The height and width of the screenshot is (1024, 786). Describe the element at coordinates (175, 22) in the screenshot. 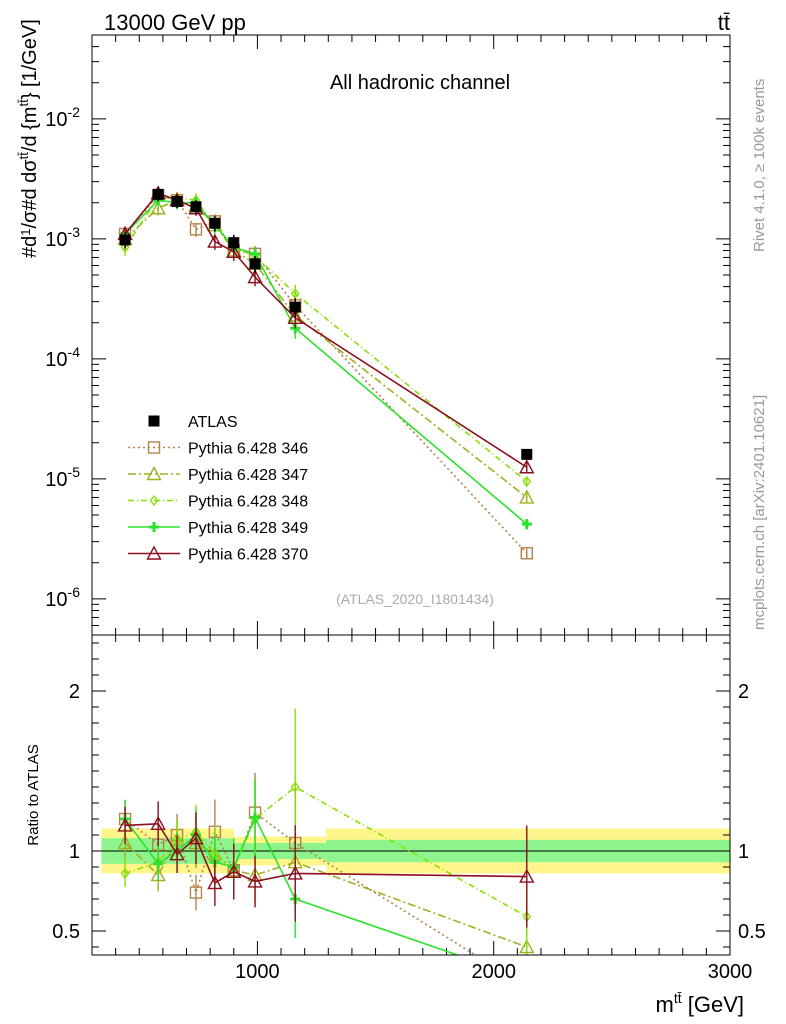

I see `collision-label: 13000 GeV pp` at that location.